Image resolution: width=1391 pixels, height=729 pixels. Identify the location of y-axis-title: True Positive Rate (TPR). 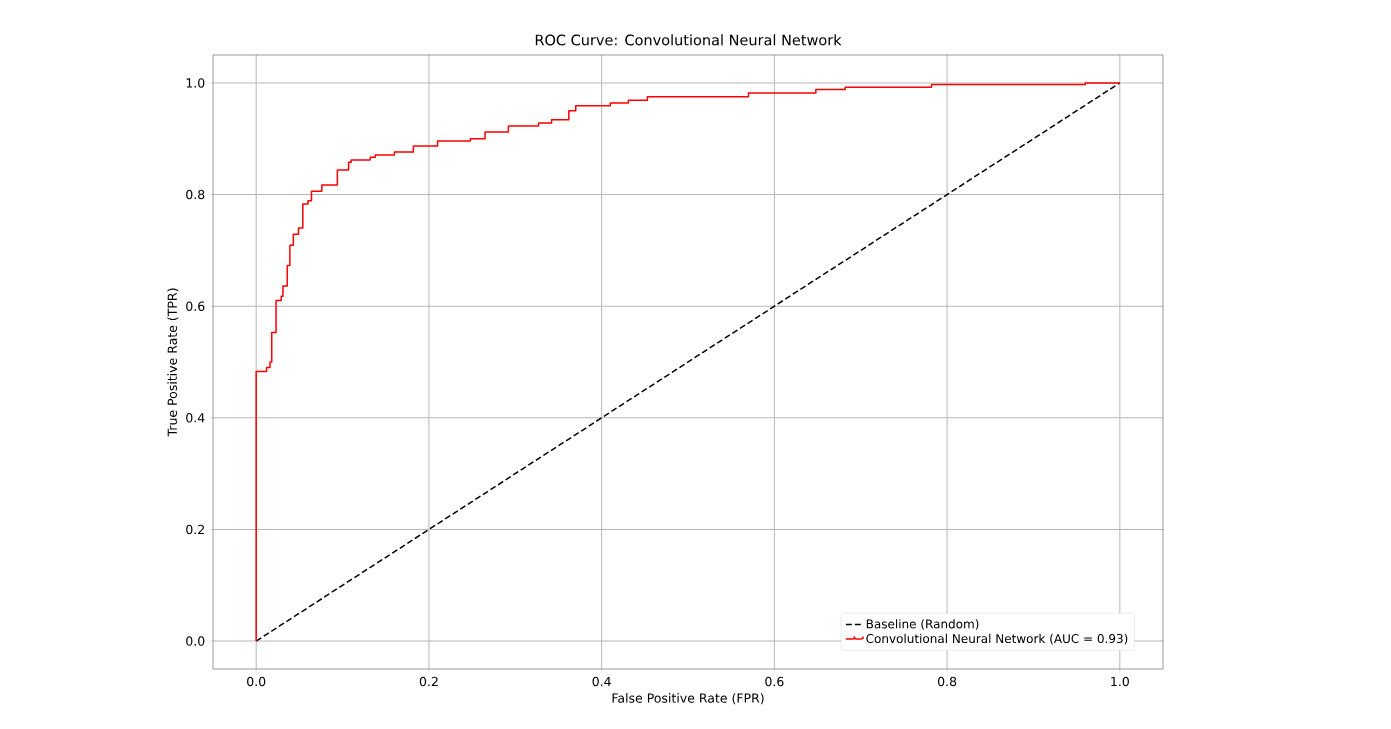
(173, 362).